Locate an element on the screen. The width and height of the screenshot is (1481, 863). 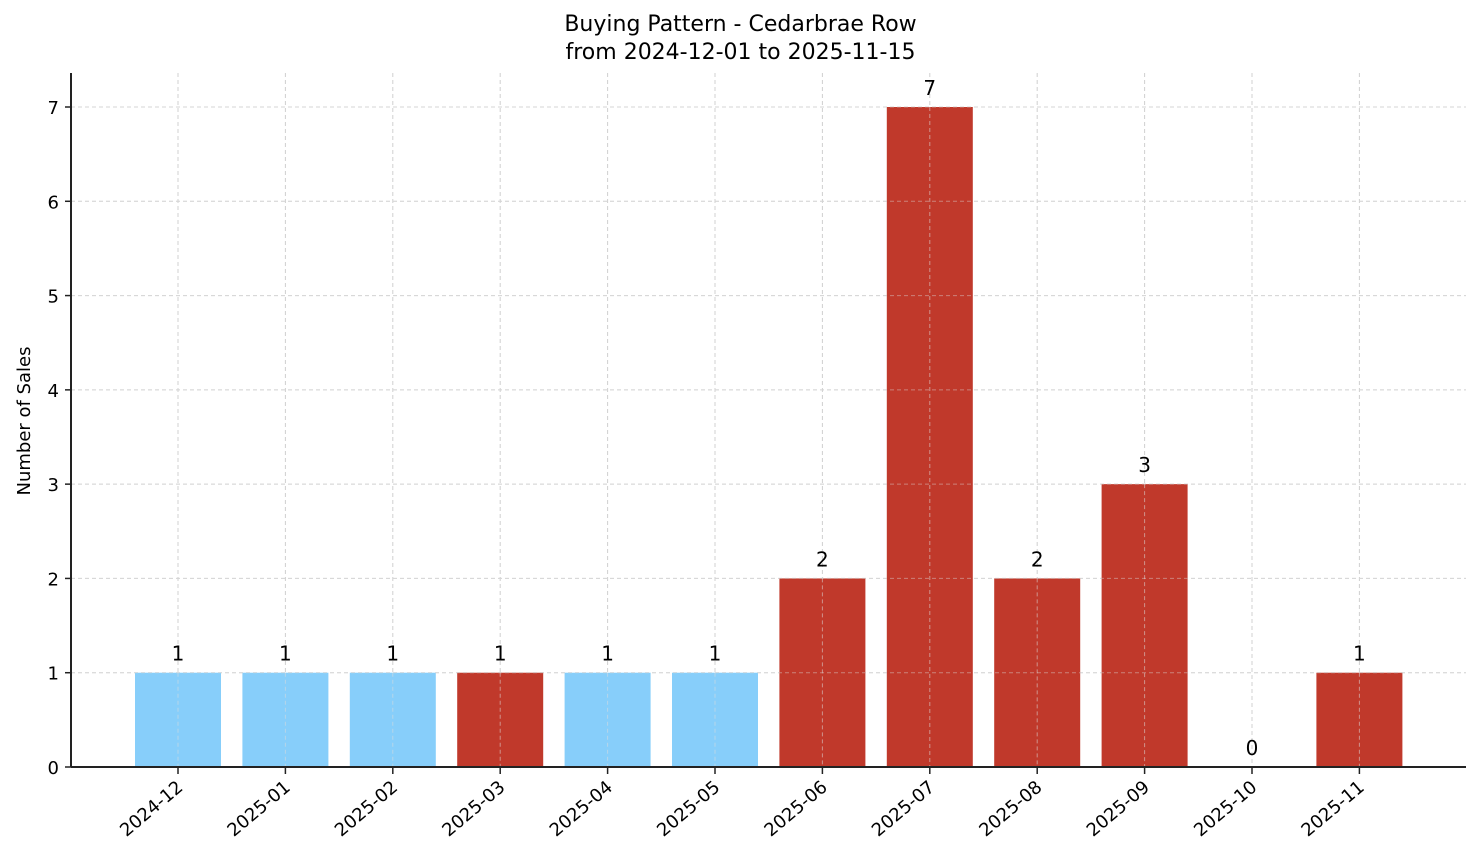
y-tick-label: 7 is located at coordinates (53, 108).